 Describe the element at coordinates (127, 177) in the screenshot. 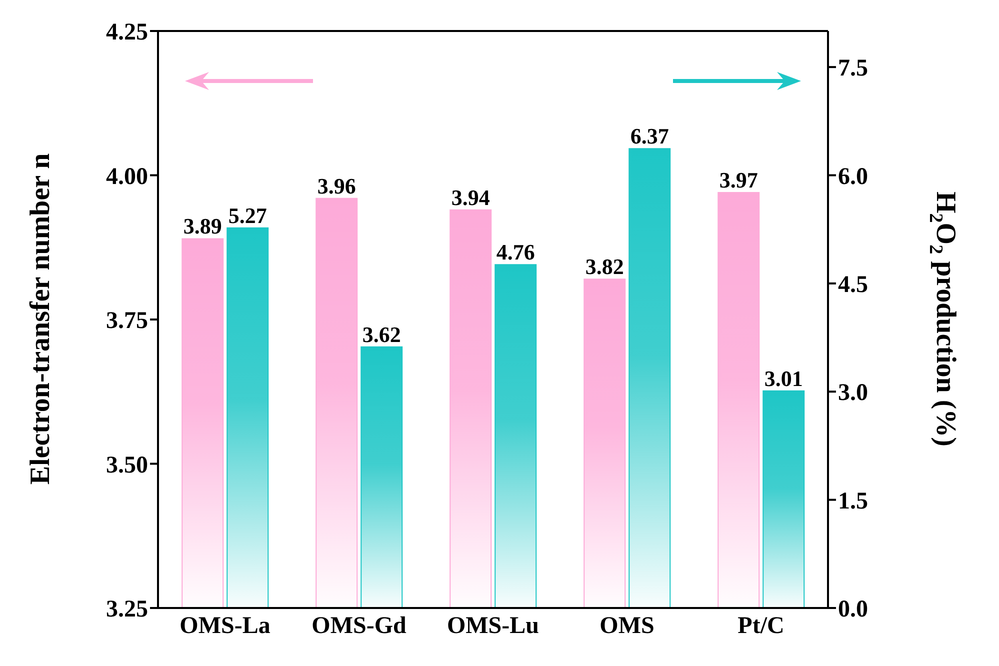

I see `y-tick-label: 4.00` at that location.